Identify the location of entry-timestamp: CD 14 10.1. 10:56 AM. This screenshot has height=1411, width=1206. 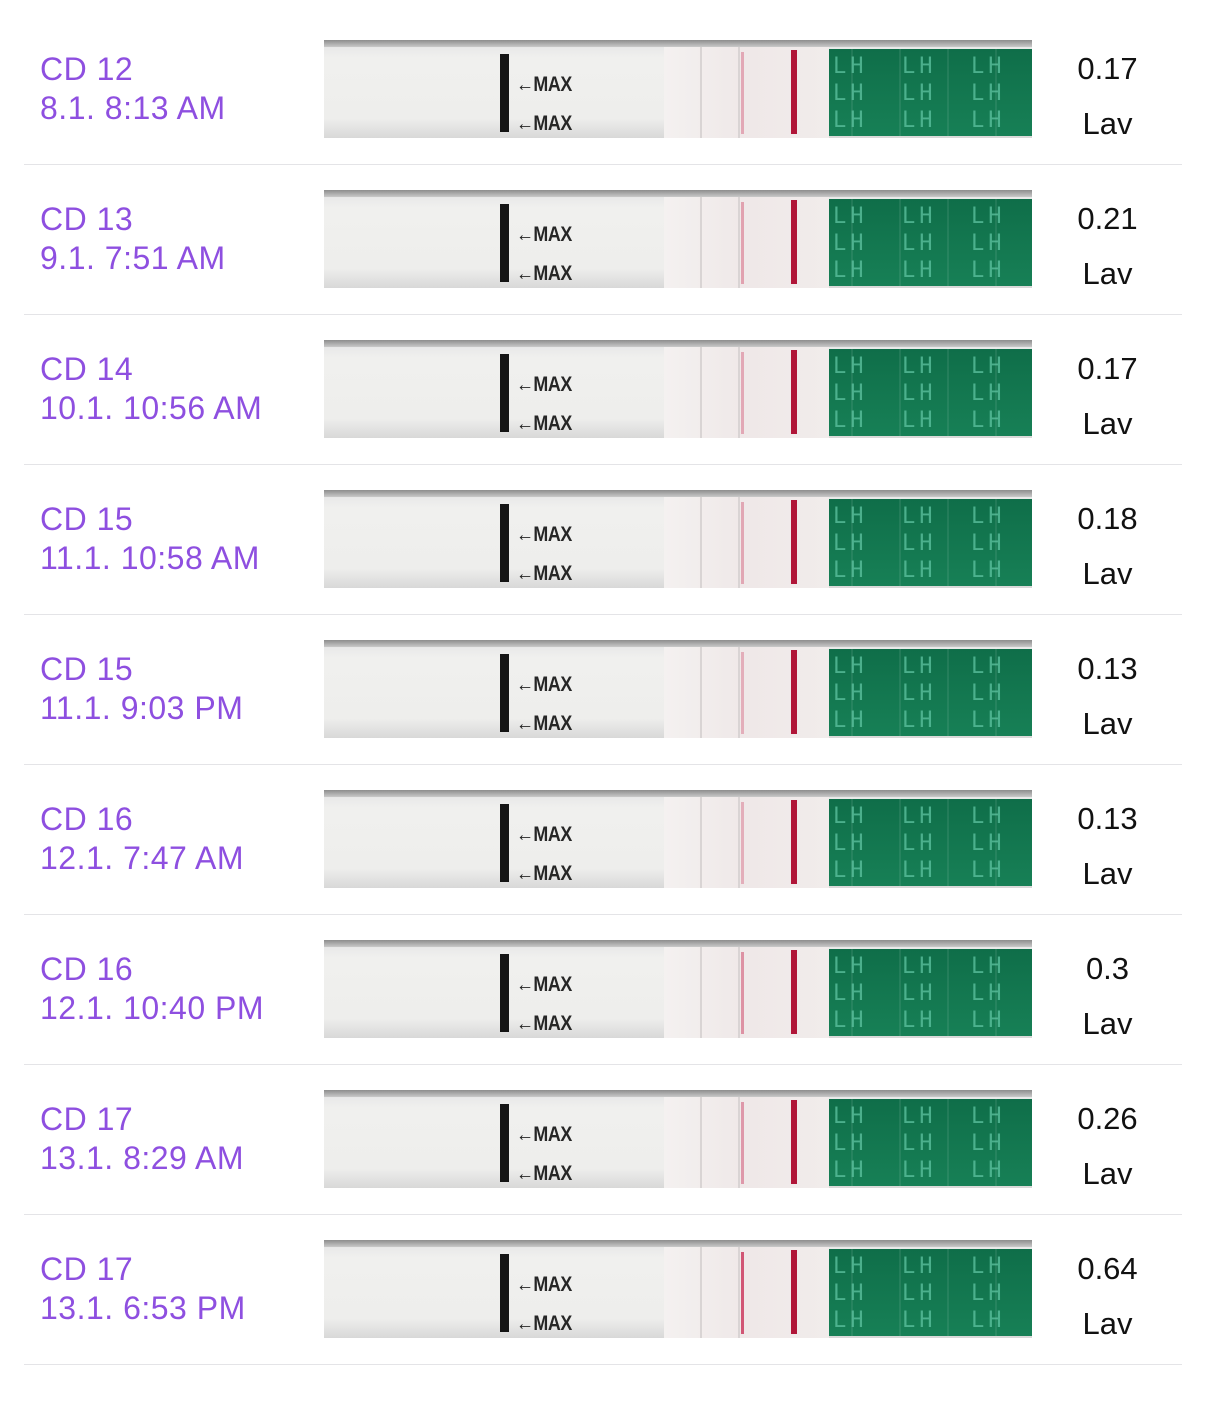
(151, 389).